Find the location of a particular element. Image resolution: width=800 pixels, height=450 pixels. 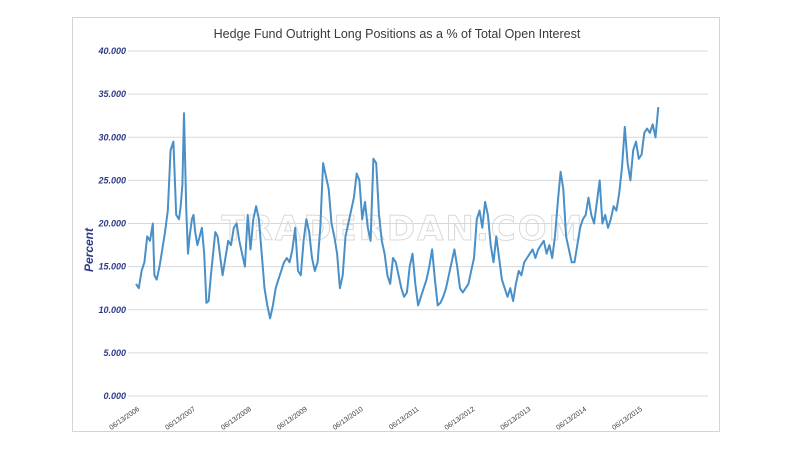

y-tick-label: 10.000 is located at coordinates (112, 310).